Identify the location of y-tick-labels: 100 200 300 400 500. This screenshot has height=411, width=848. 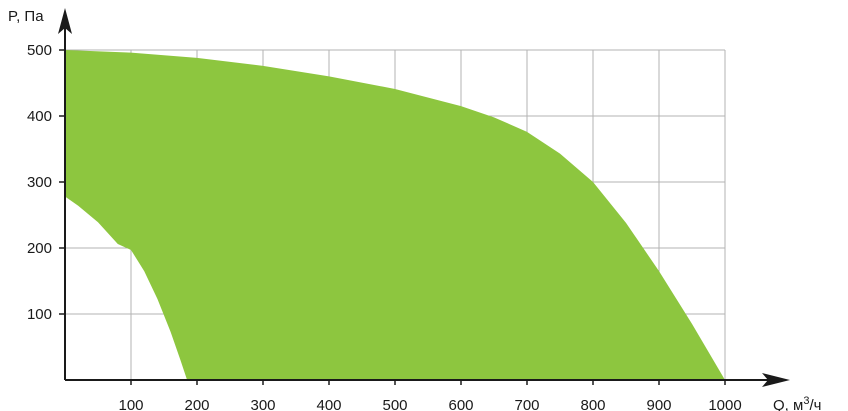
(39, 182).